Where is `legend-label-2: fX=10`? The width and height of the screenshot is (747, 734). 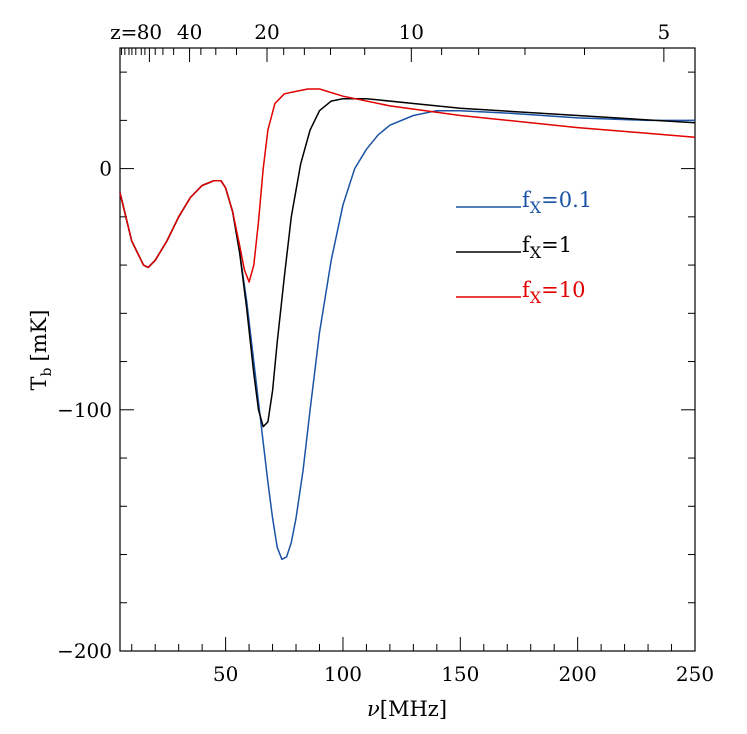
legend-label-2: fX=10 is located at coordinates (554, 292).